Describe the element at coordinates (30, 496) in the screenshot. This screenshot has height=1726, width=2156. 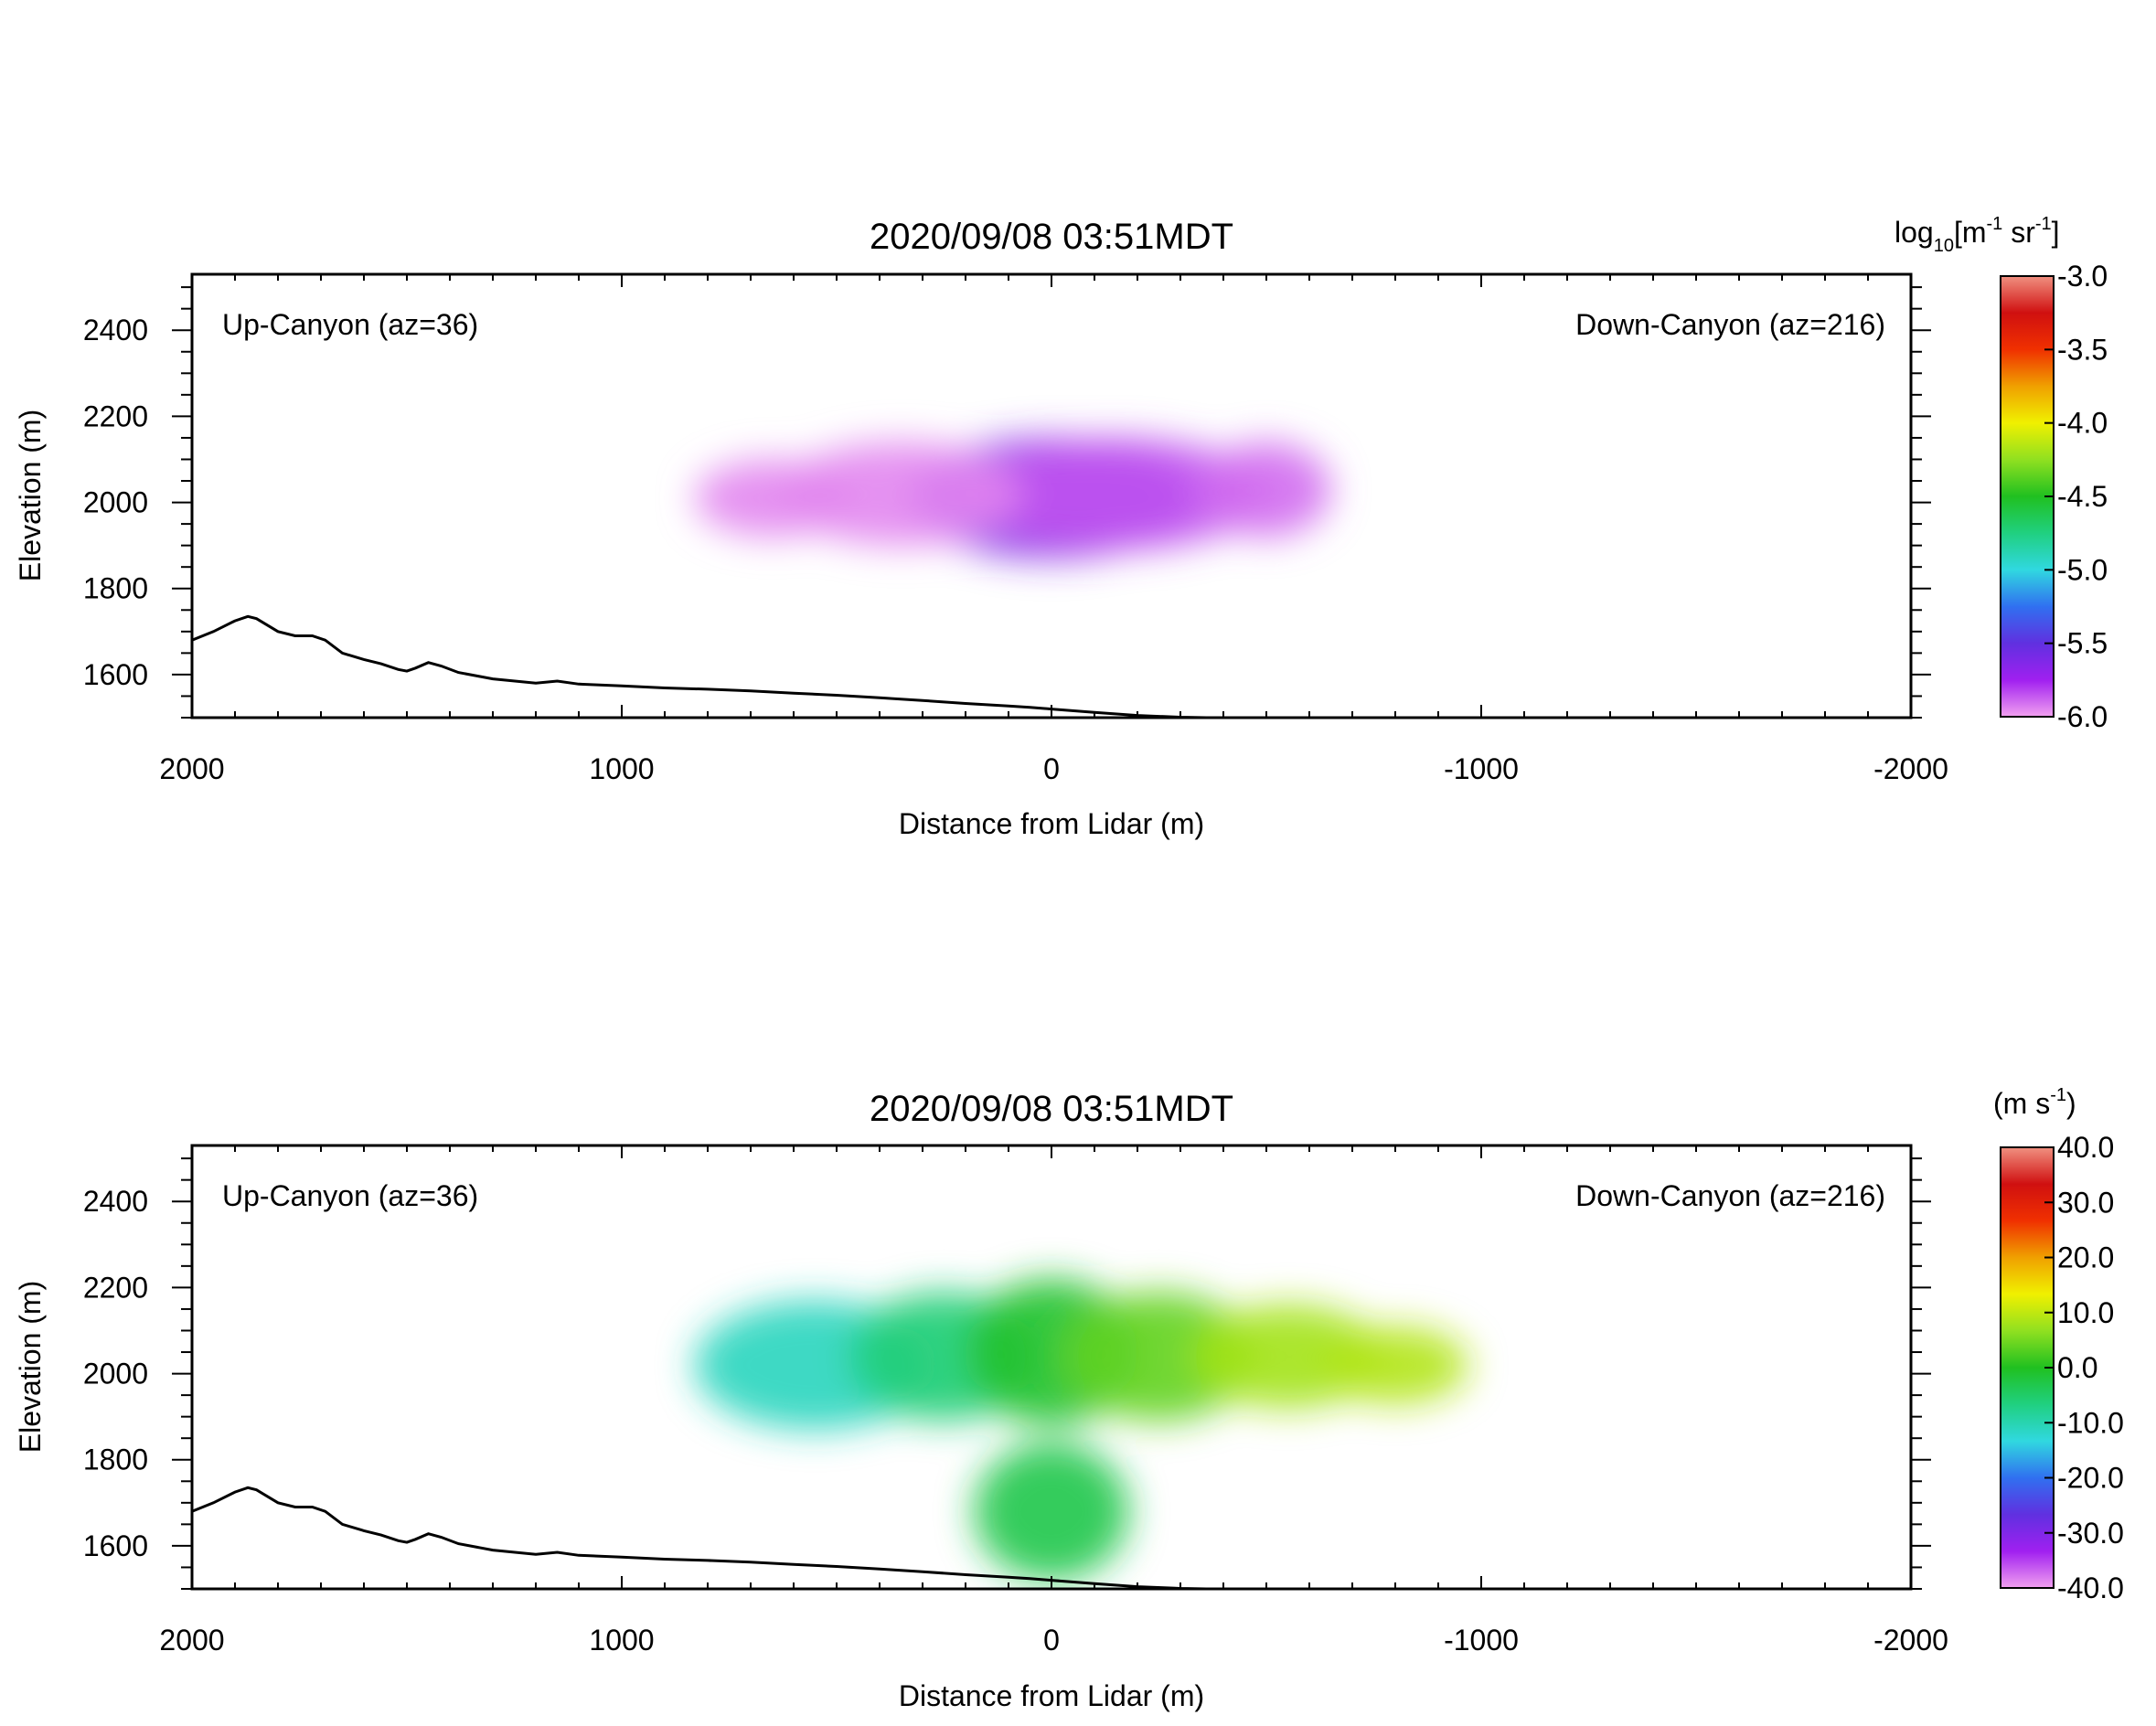
I see `panel1-ylabel: Elevation (m)` at that location.